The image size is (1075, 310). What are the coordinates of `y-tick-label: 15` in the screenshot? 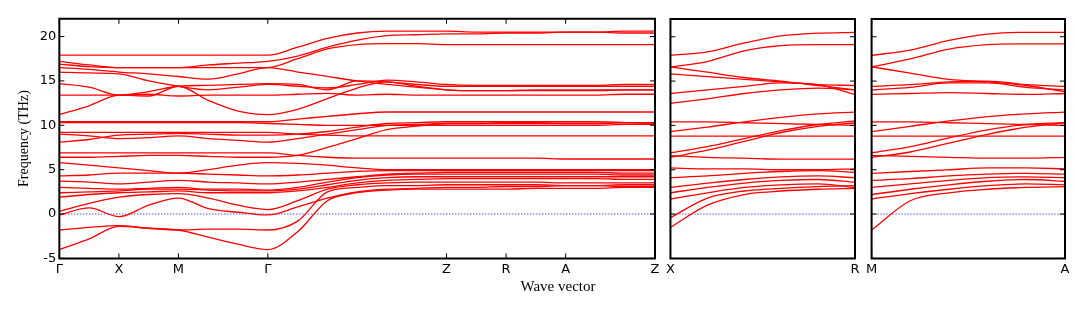 It's located at (48, 80).